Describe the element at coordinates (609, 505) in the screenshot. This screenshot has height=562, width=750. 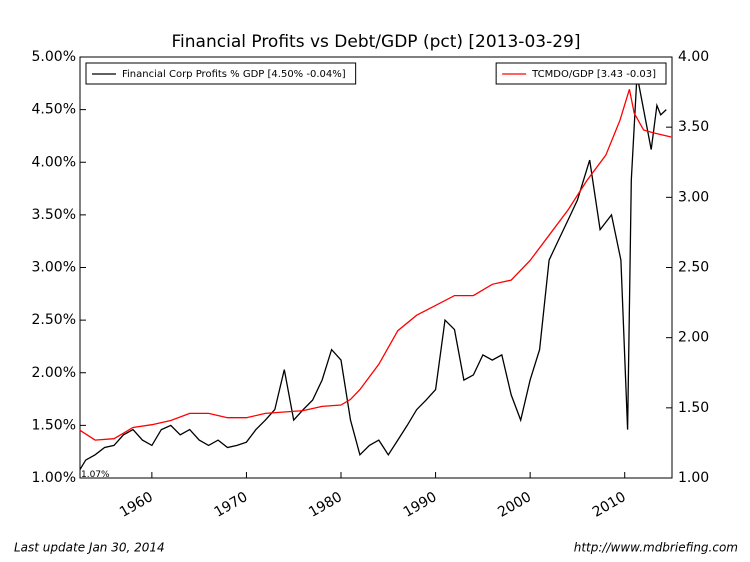
I see `x-tick-label: 2010` at that location.